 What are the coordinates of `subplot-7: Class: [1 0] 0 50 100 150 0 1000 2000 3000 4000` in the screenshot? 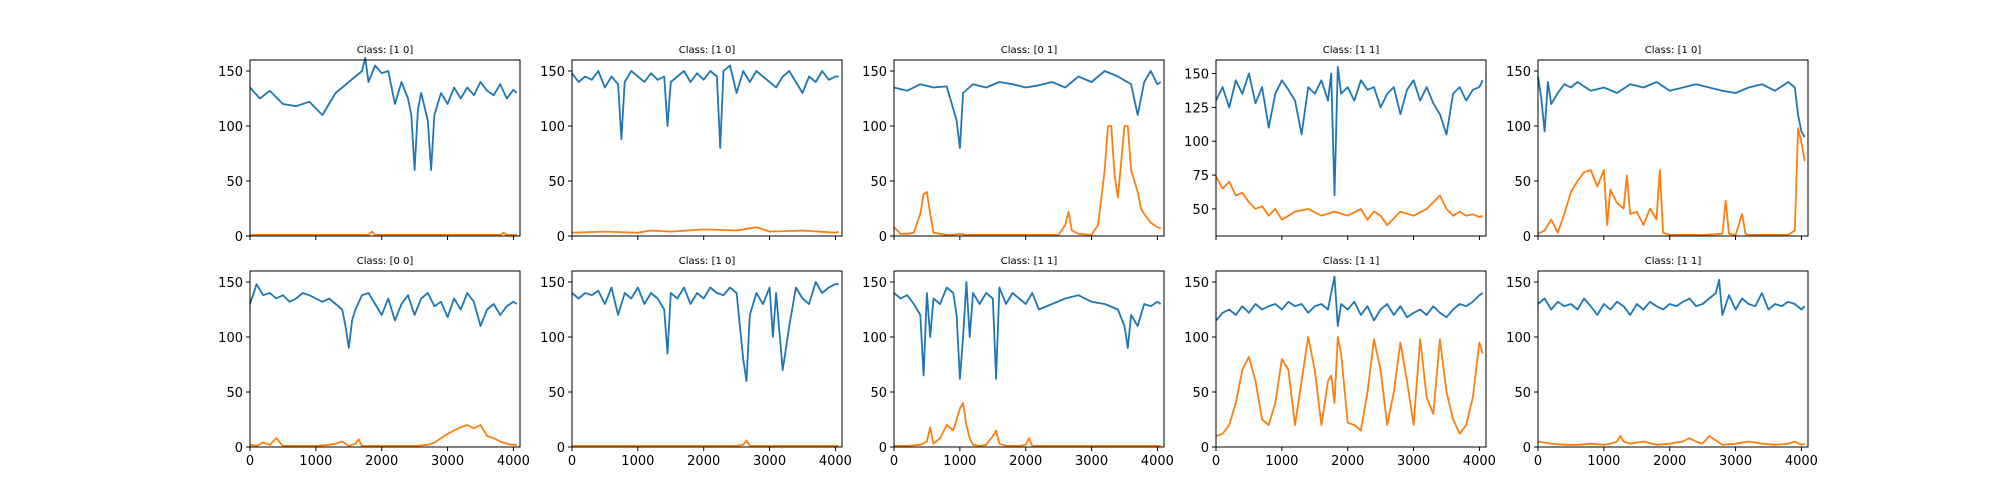 It's located at (696, 362).